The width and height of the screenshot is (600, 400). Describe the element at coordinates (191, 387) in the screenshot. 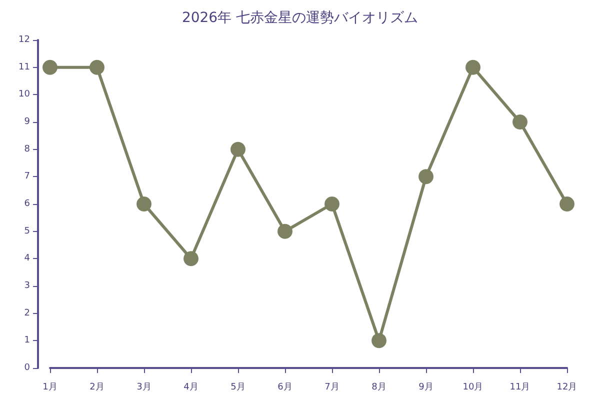

I see `x-tick-label: 4月` at that location.